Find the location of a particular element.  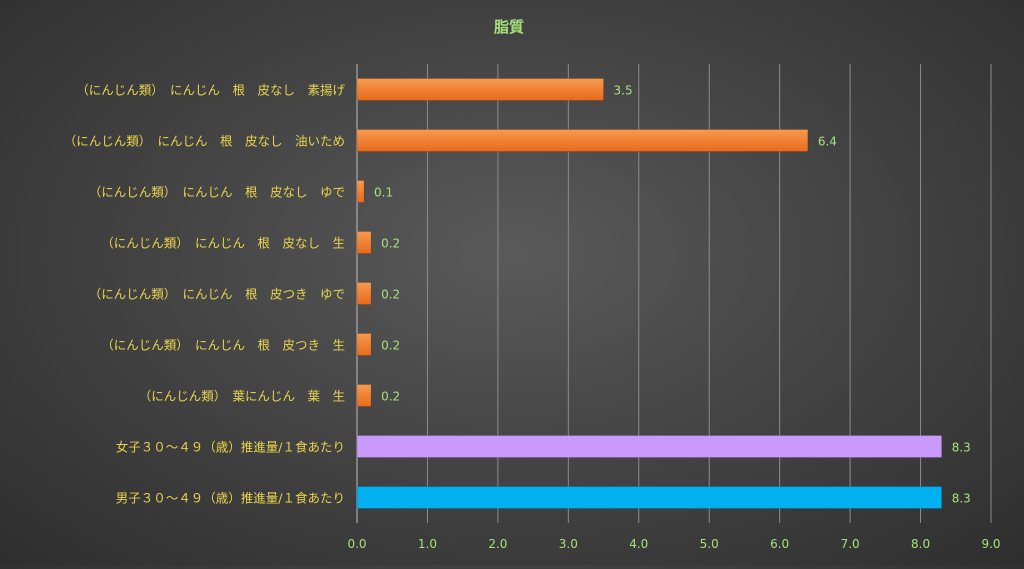

category-label: （にんじん類） にんじん 根 皮なし 素揚げ is located at coordinates (210, 90).